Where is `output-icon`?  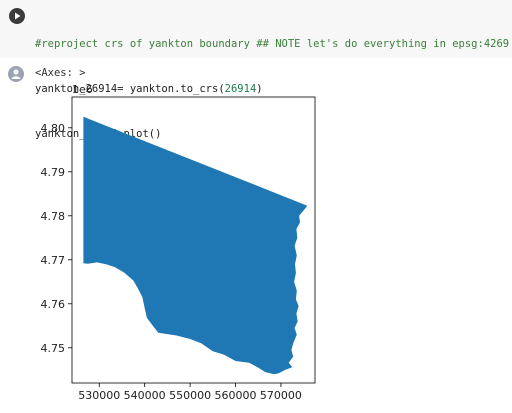
output-icon is located at coordinates (16, 74).